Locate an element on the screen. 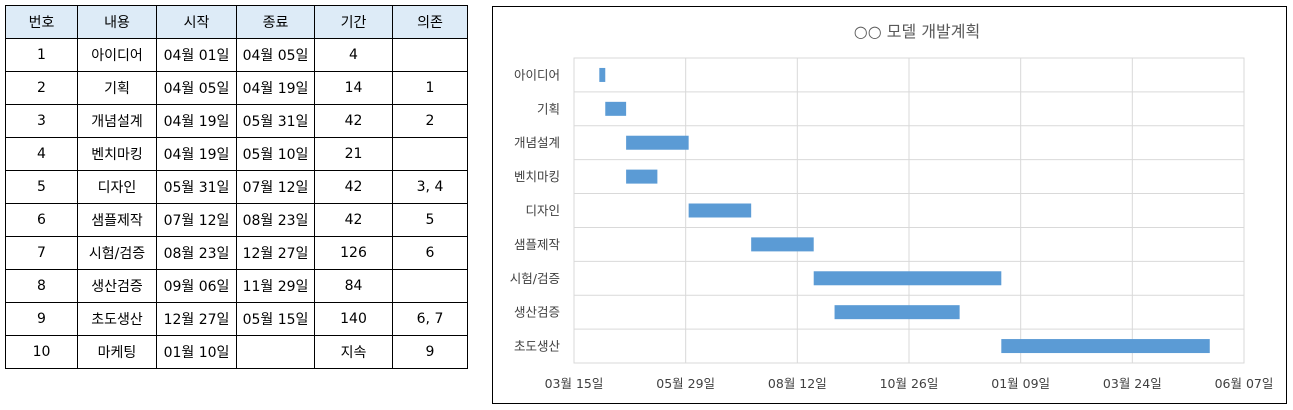 This screenshot has height=410, width=1293. table-row: 4 벤치마킹 04월 19일 05월 10일 21 is located at coordinates (236, 154).